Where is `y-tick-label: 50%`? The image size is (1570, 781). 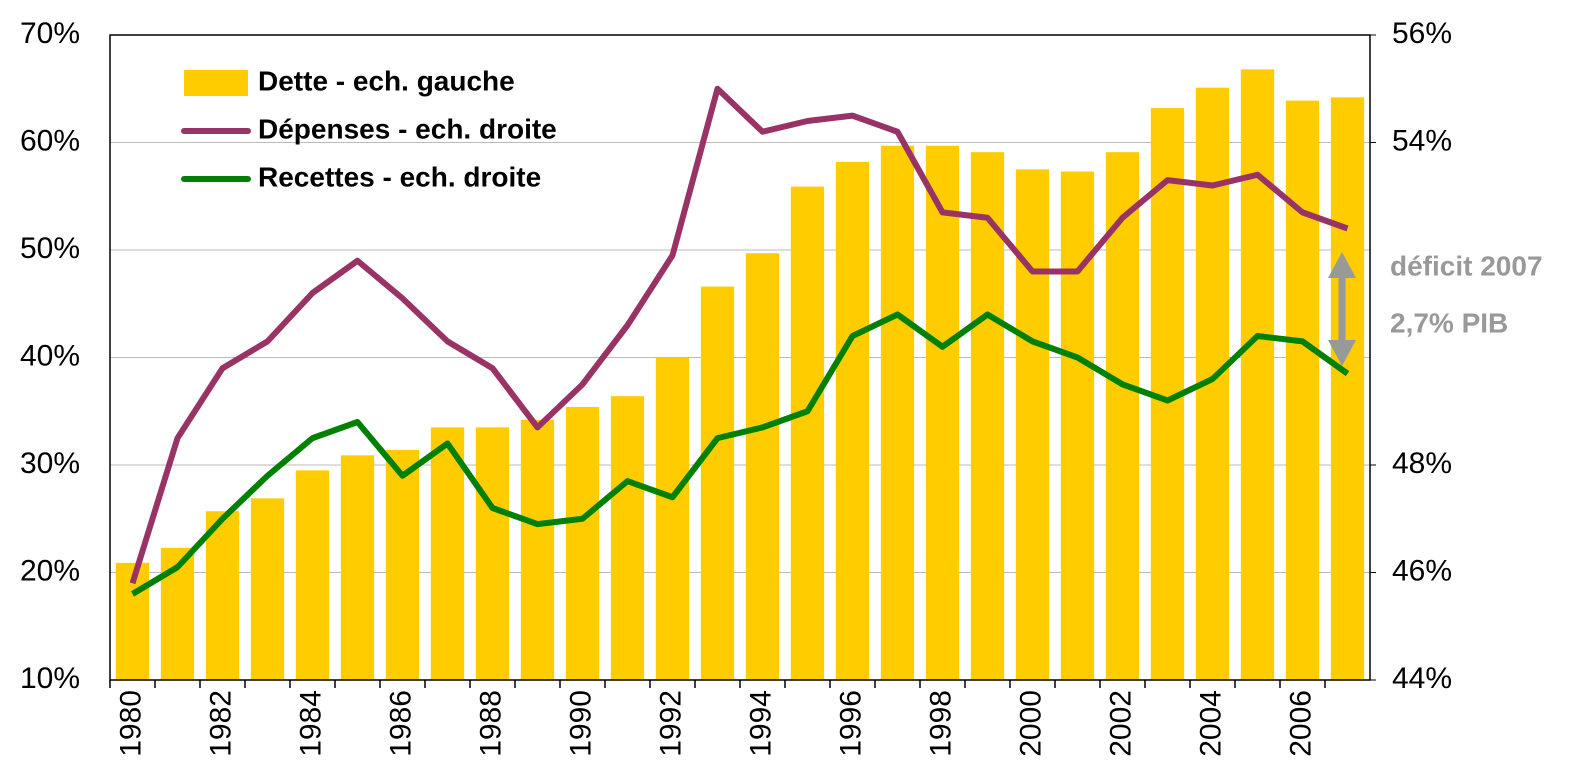 y-tick-label: 50% is located at coordinates (50, 248).